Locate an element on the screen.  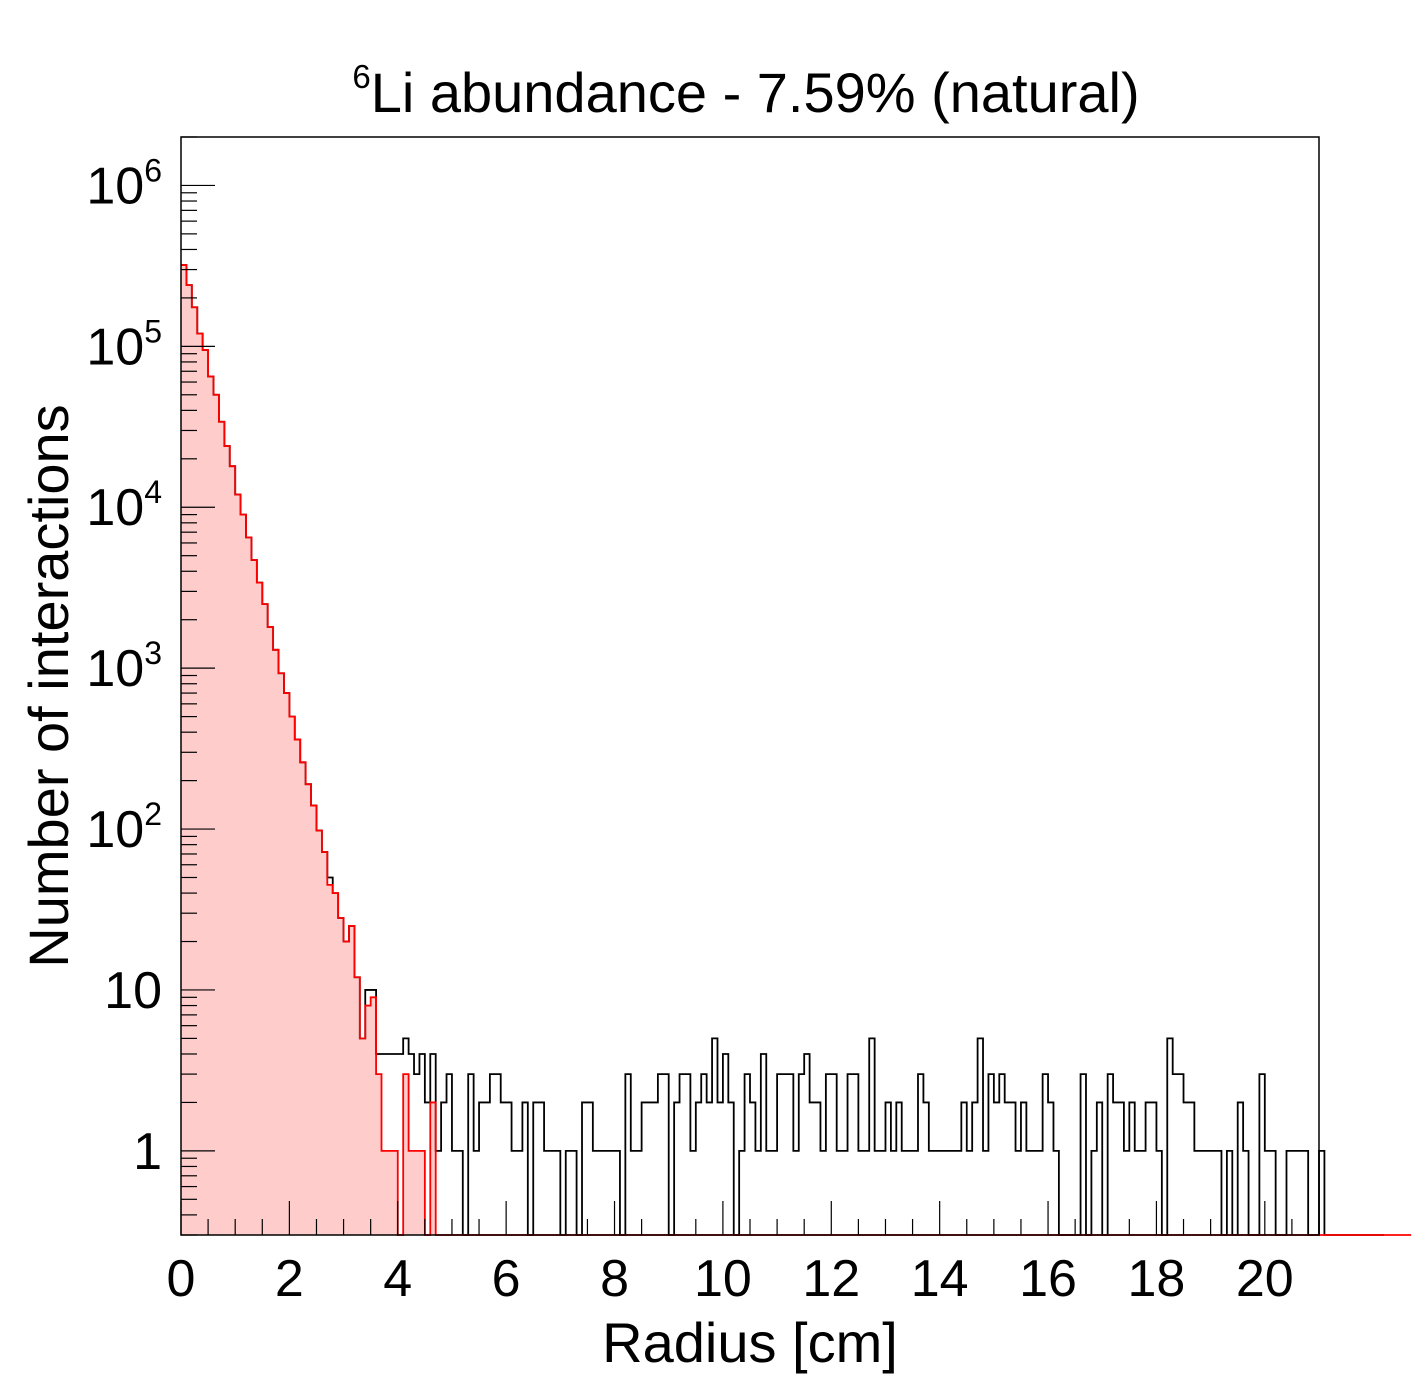
y-tick-label: 10⁶ is located at coordinates (124, 183).